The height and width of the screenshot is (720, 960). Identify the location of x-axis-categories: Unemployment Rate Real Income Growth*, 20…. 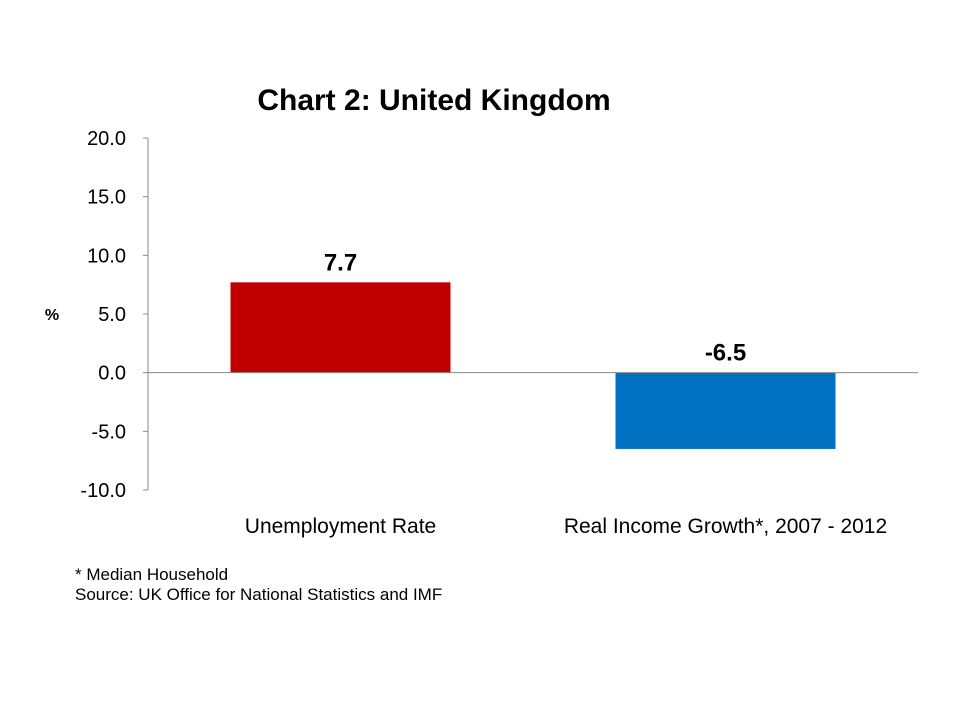
(566, 526).